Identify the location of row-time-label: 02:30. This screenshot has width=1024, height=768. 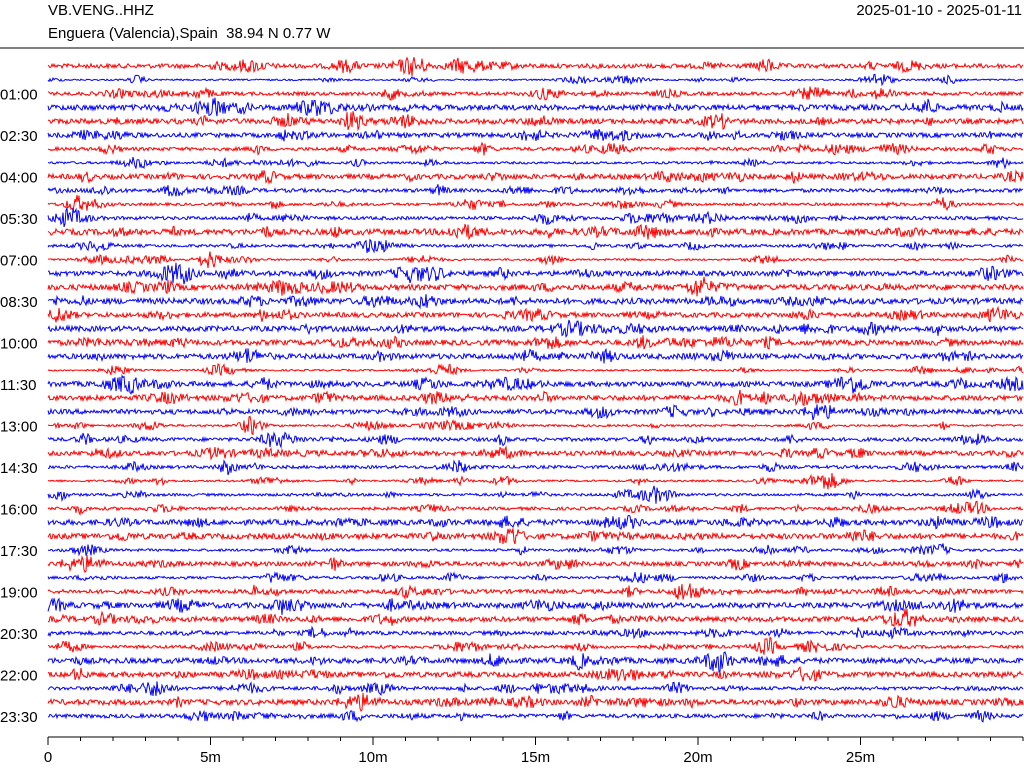
(19, 136).